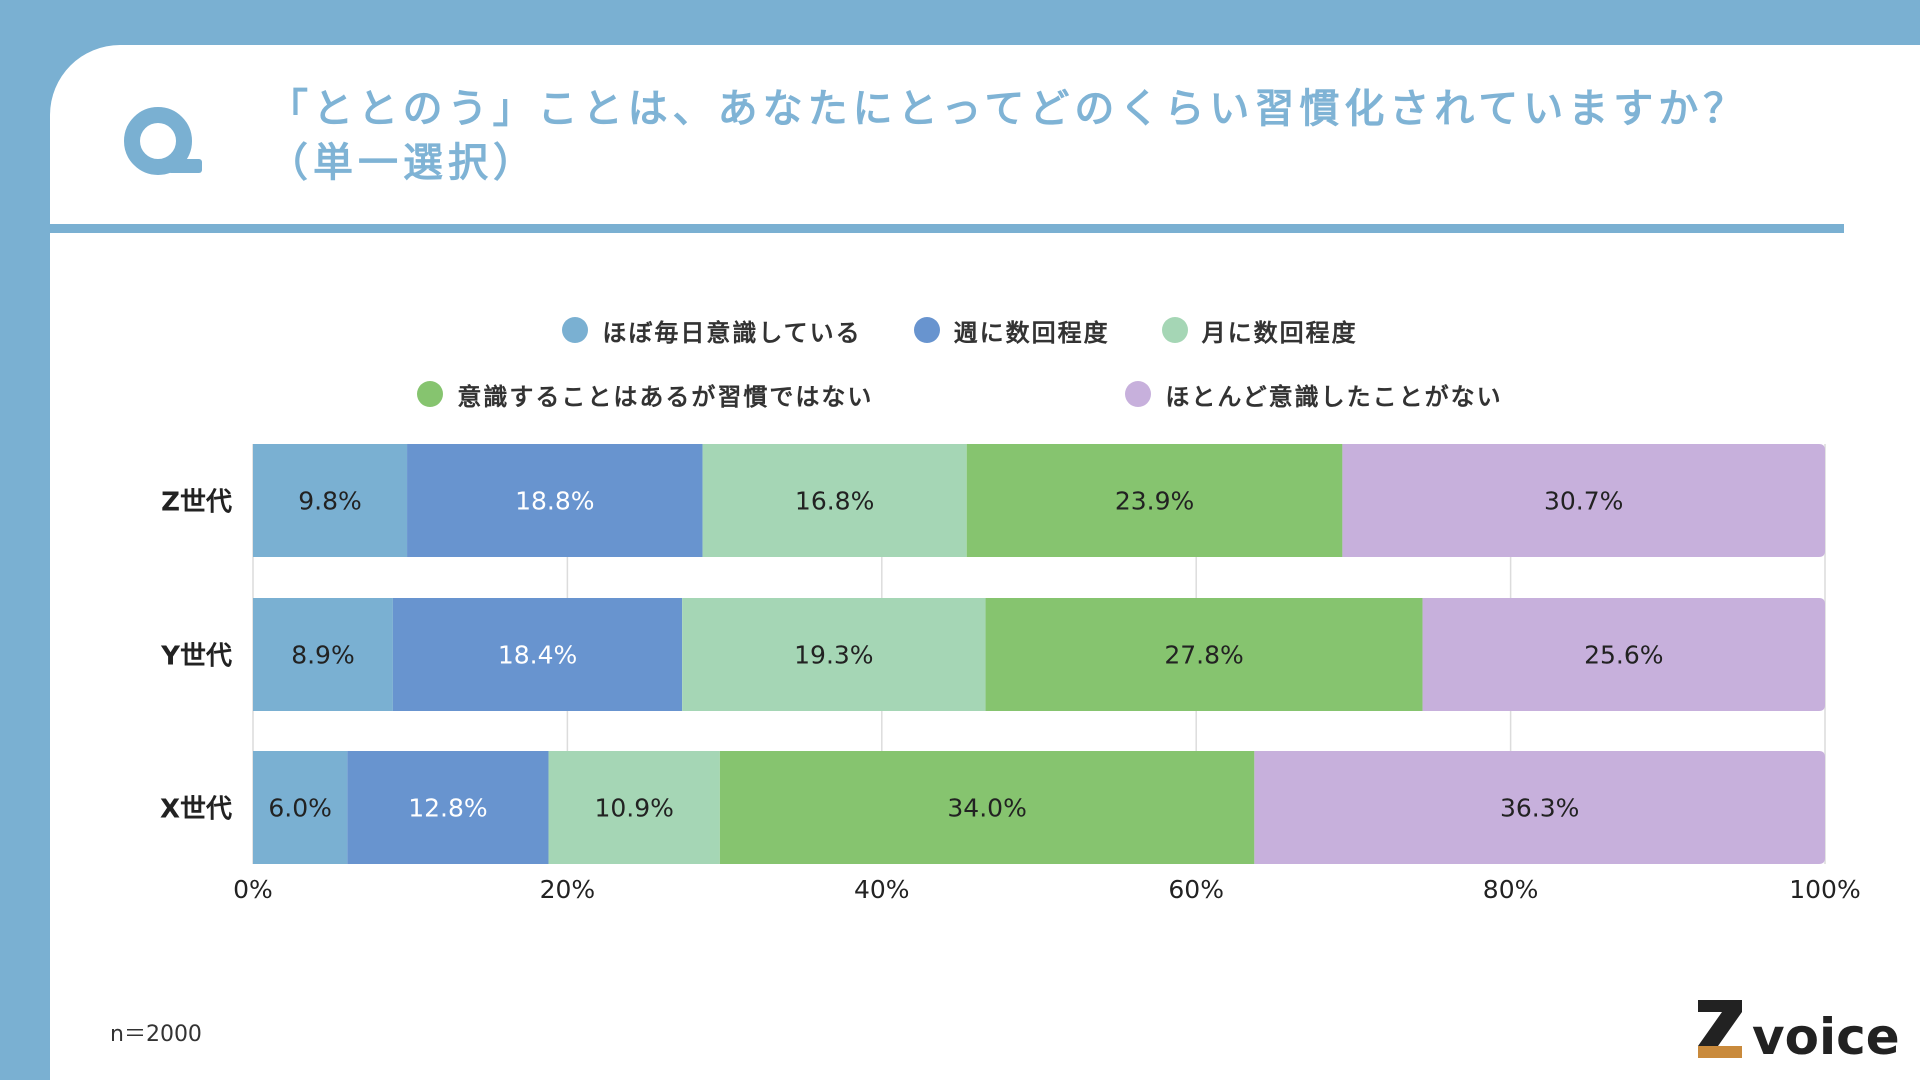 The image size is (1920, 1080). I want to click on x-tick-label-100: 100%, so click(1824, 889).